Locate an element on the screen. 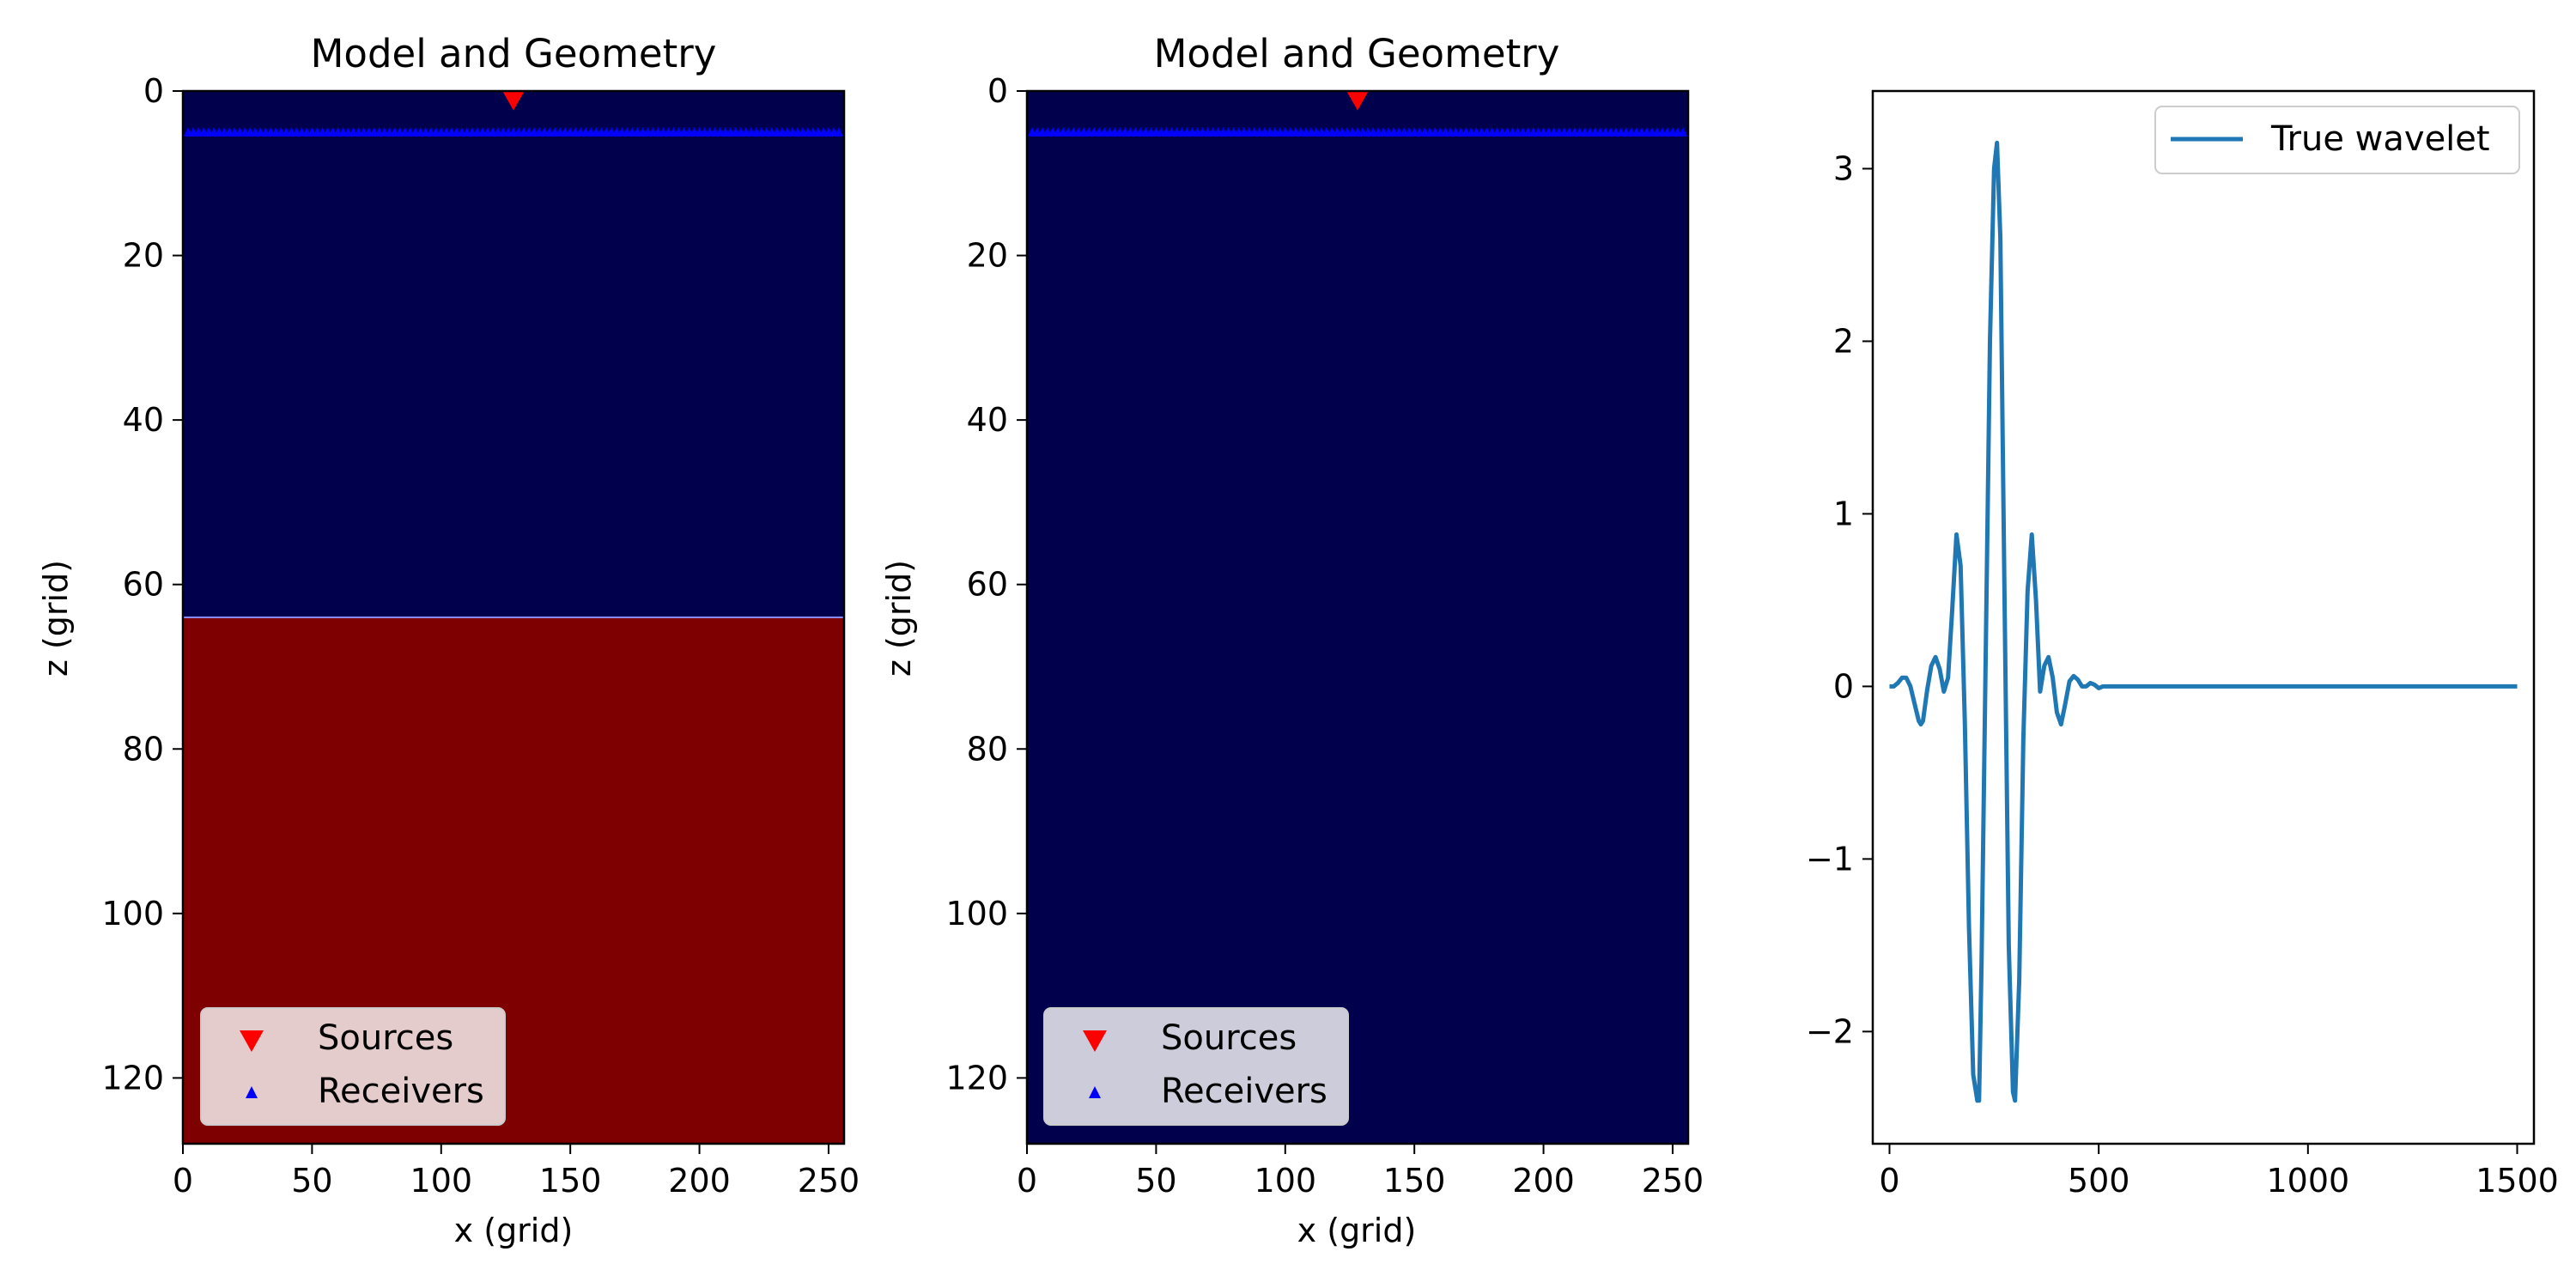  panel-2-geometry-marks is located at coordinates (1357, 113).